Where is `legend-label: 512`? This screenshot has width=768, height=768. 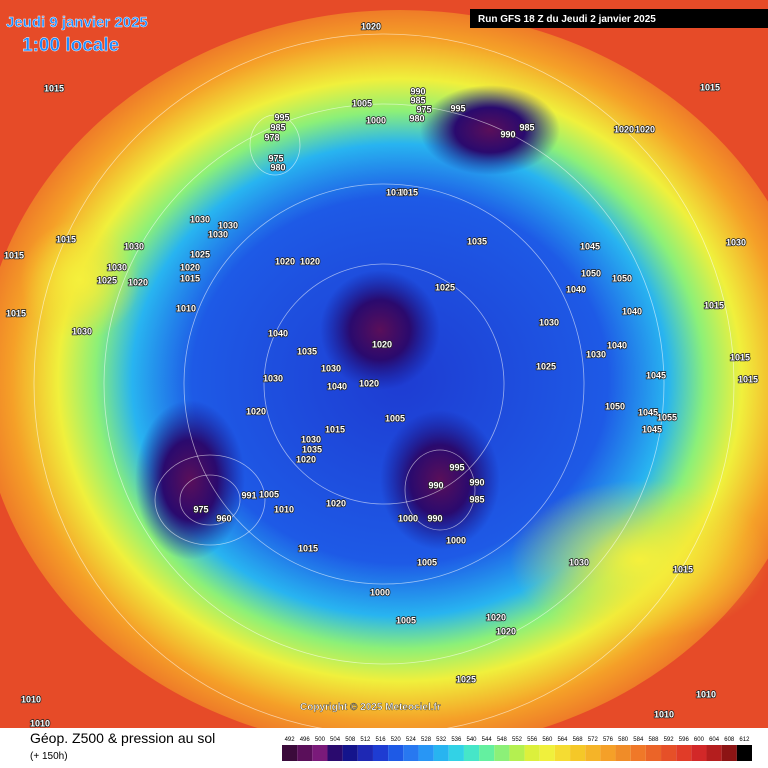
legend-label: 512 is located at coordinates (365, 740).